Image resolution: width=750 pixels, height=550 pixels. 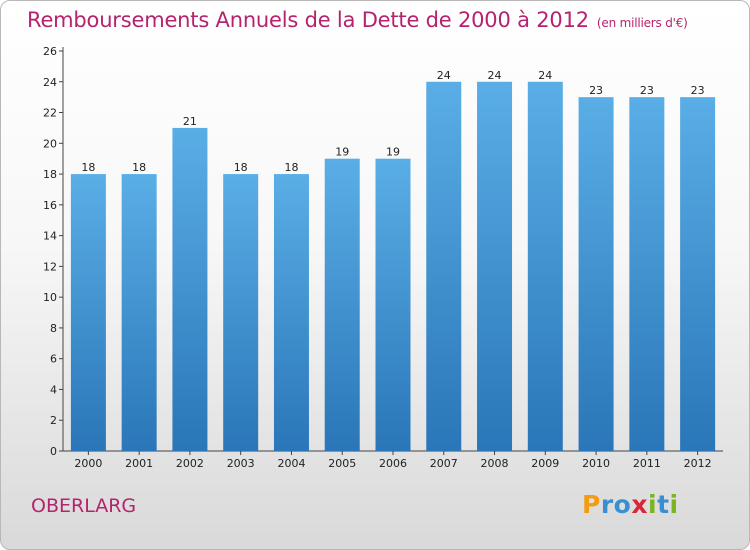 I want to click on x-tick-label: 2004, so click(x=291, y=463).